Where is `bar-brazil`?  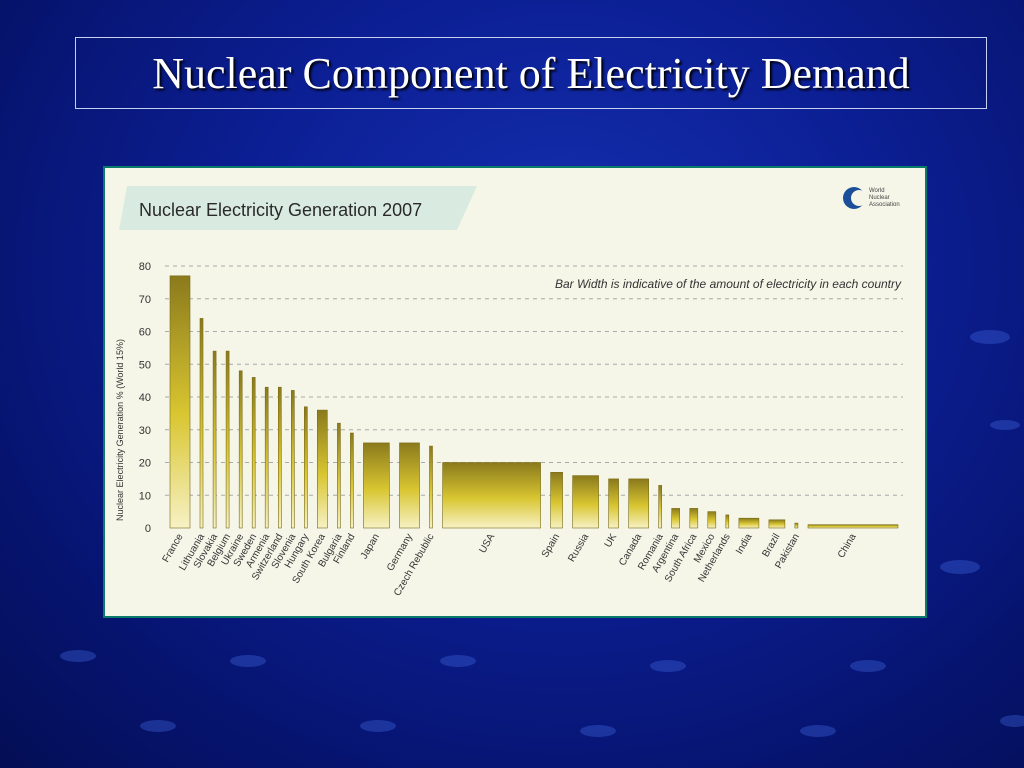
bar-brazil is located at coordinates (777, 524).